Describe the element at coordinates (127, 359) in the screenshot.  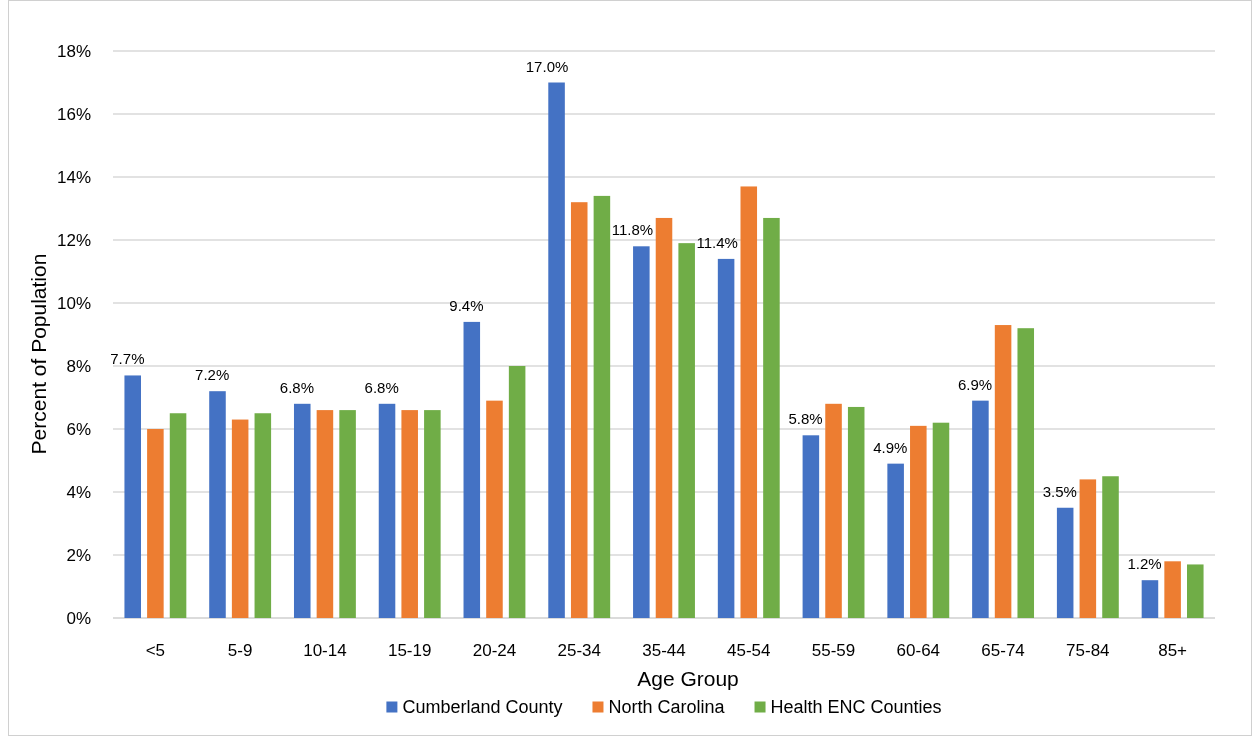
I see `data-label: 7.7%` at that location.